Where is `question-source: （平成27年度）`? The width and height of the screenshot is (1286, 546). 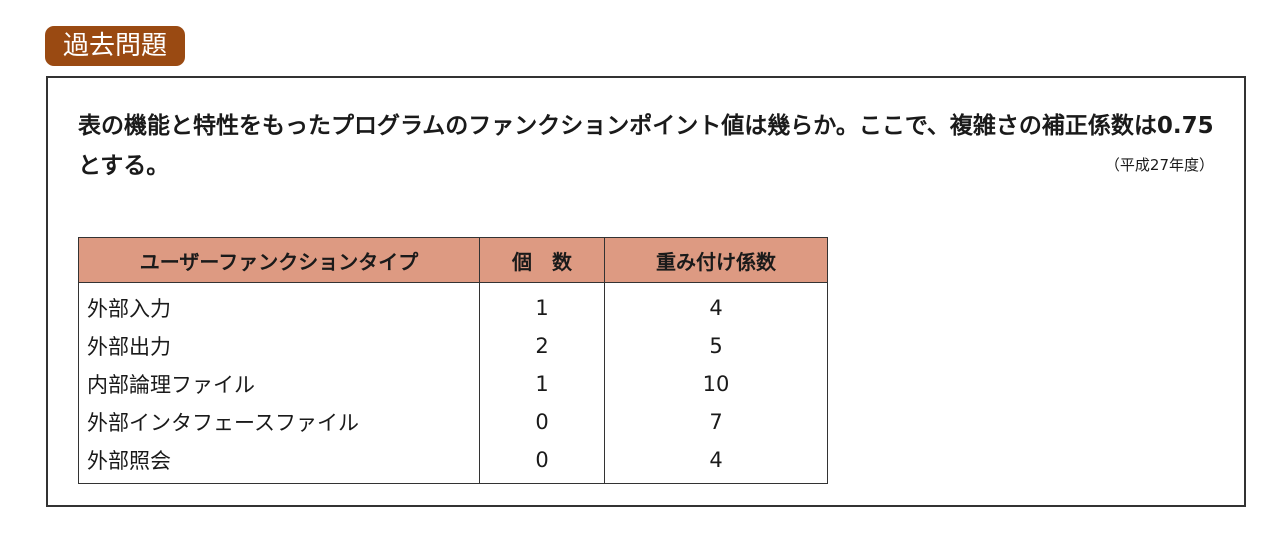
question-source: （平成27年度） is located at coordinates (1159, 165).